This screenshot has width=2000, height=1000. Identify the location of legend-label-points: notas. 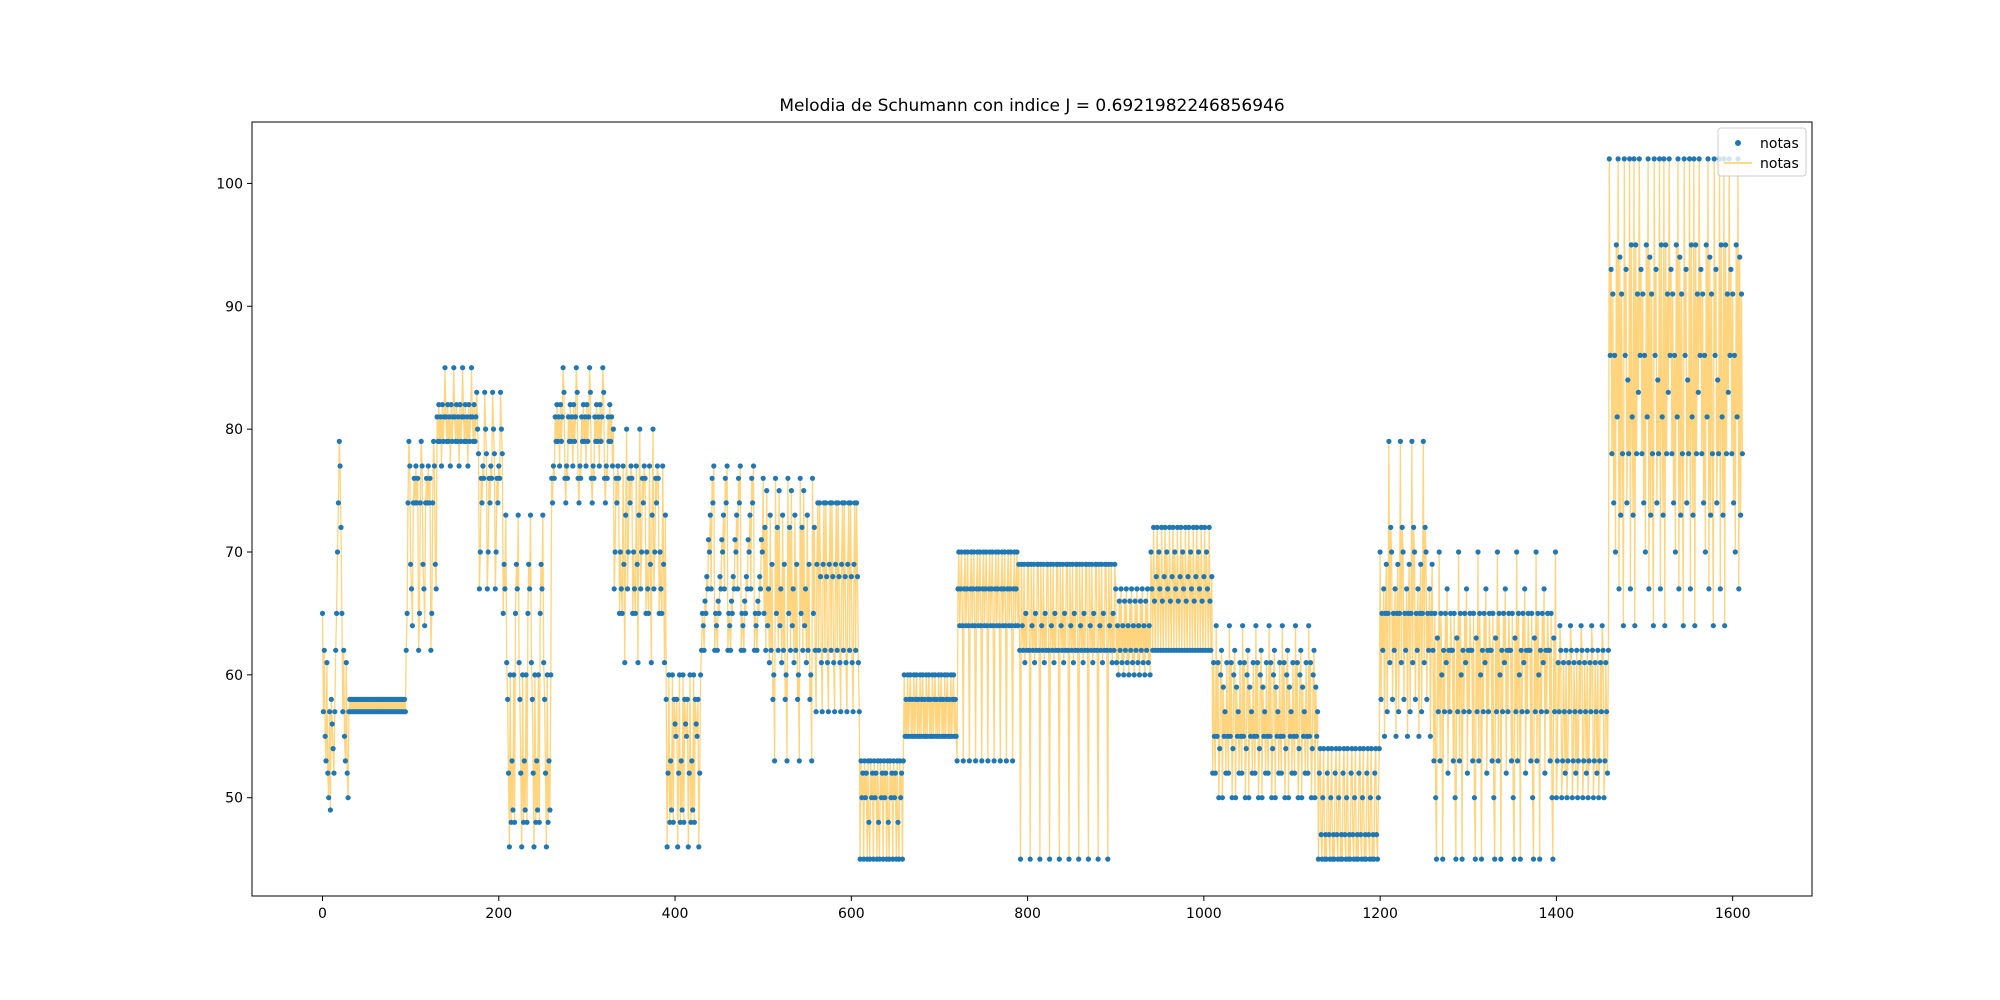
(1779, 144).